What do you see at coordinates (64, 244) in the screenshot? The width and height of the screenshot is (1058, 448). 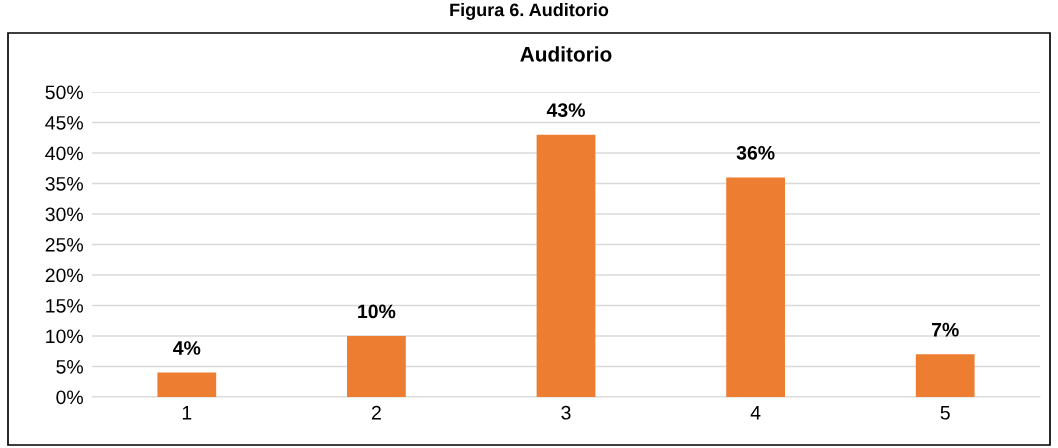 I see `y-tick-label: 25%` at bounding box center [64, 244].